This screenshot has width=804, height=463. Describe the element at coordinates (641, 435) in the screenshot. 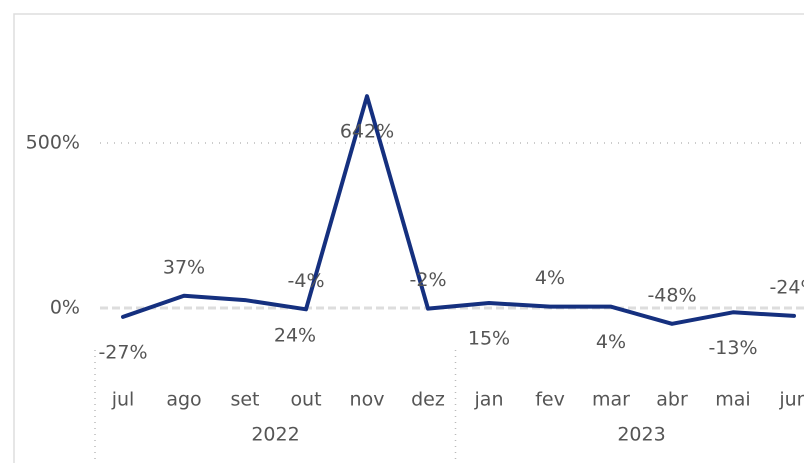

I see `x-group-label: 2023` at that location.